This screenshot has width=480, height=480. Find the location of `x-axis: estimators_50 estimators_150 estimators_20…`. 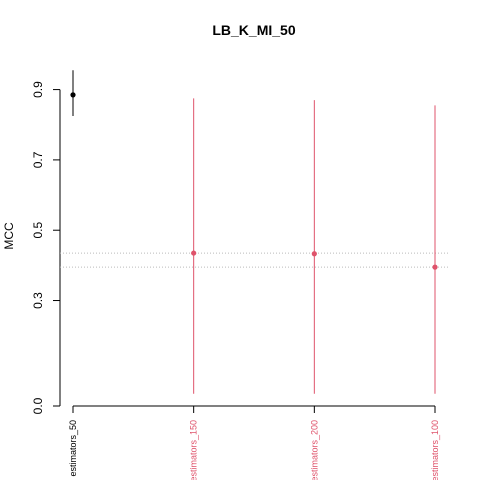

x-axis: estimators_50 estimators_150 estimators_20… is located at coordinates (254, 442).